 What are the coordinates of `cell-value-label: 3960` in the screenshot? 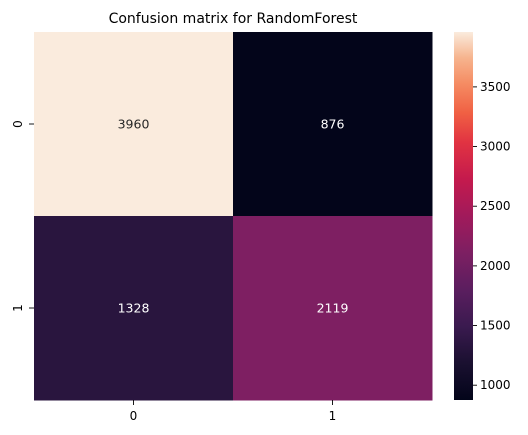 It's located at (134, 124).